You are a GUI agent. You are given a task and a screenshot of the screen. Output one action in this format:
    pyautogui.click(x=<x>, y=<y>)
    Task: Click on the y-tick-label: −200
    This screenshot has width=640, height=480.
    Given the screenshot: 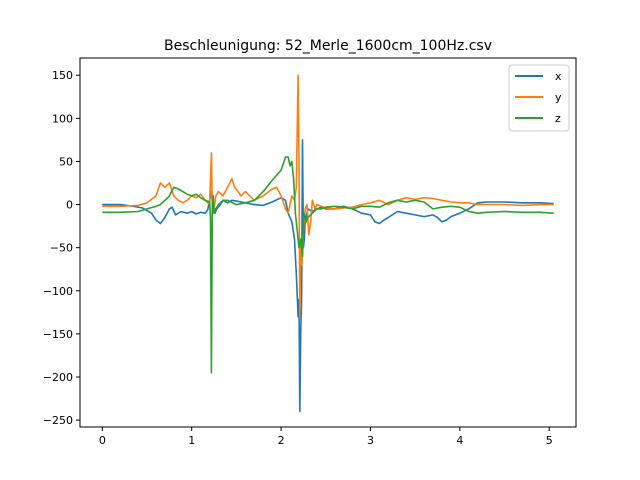 What is the action you would take?
    pyautogui.click(x=58, y=377)
    